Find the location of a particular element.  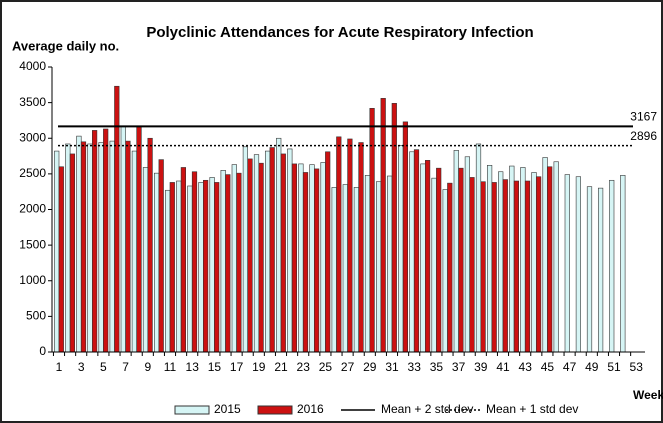

legend-label: Mean + 1 std dev is located at coordinates (532, 409).